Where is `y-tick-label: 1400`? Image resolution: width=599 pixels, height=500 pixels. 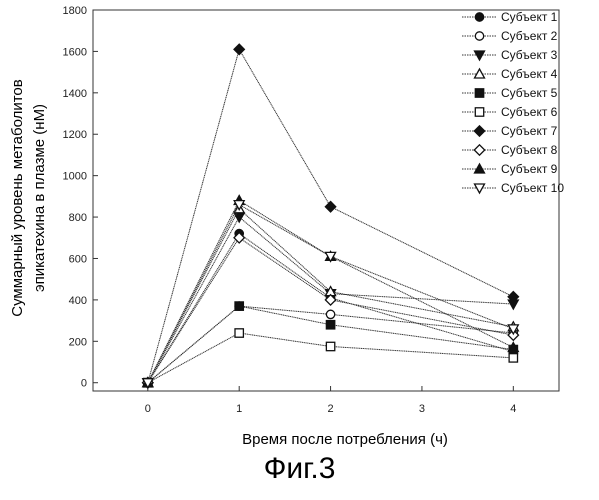 y-tick-label: 1400 is located at coordinates (75, 94).